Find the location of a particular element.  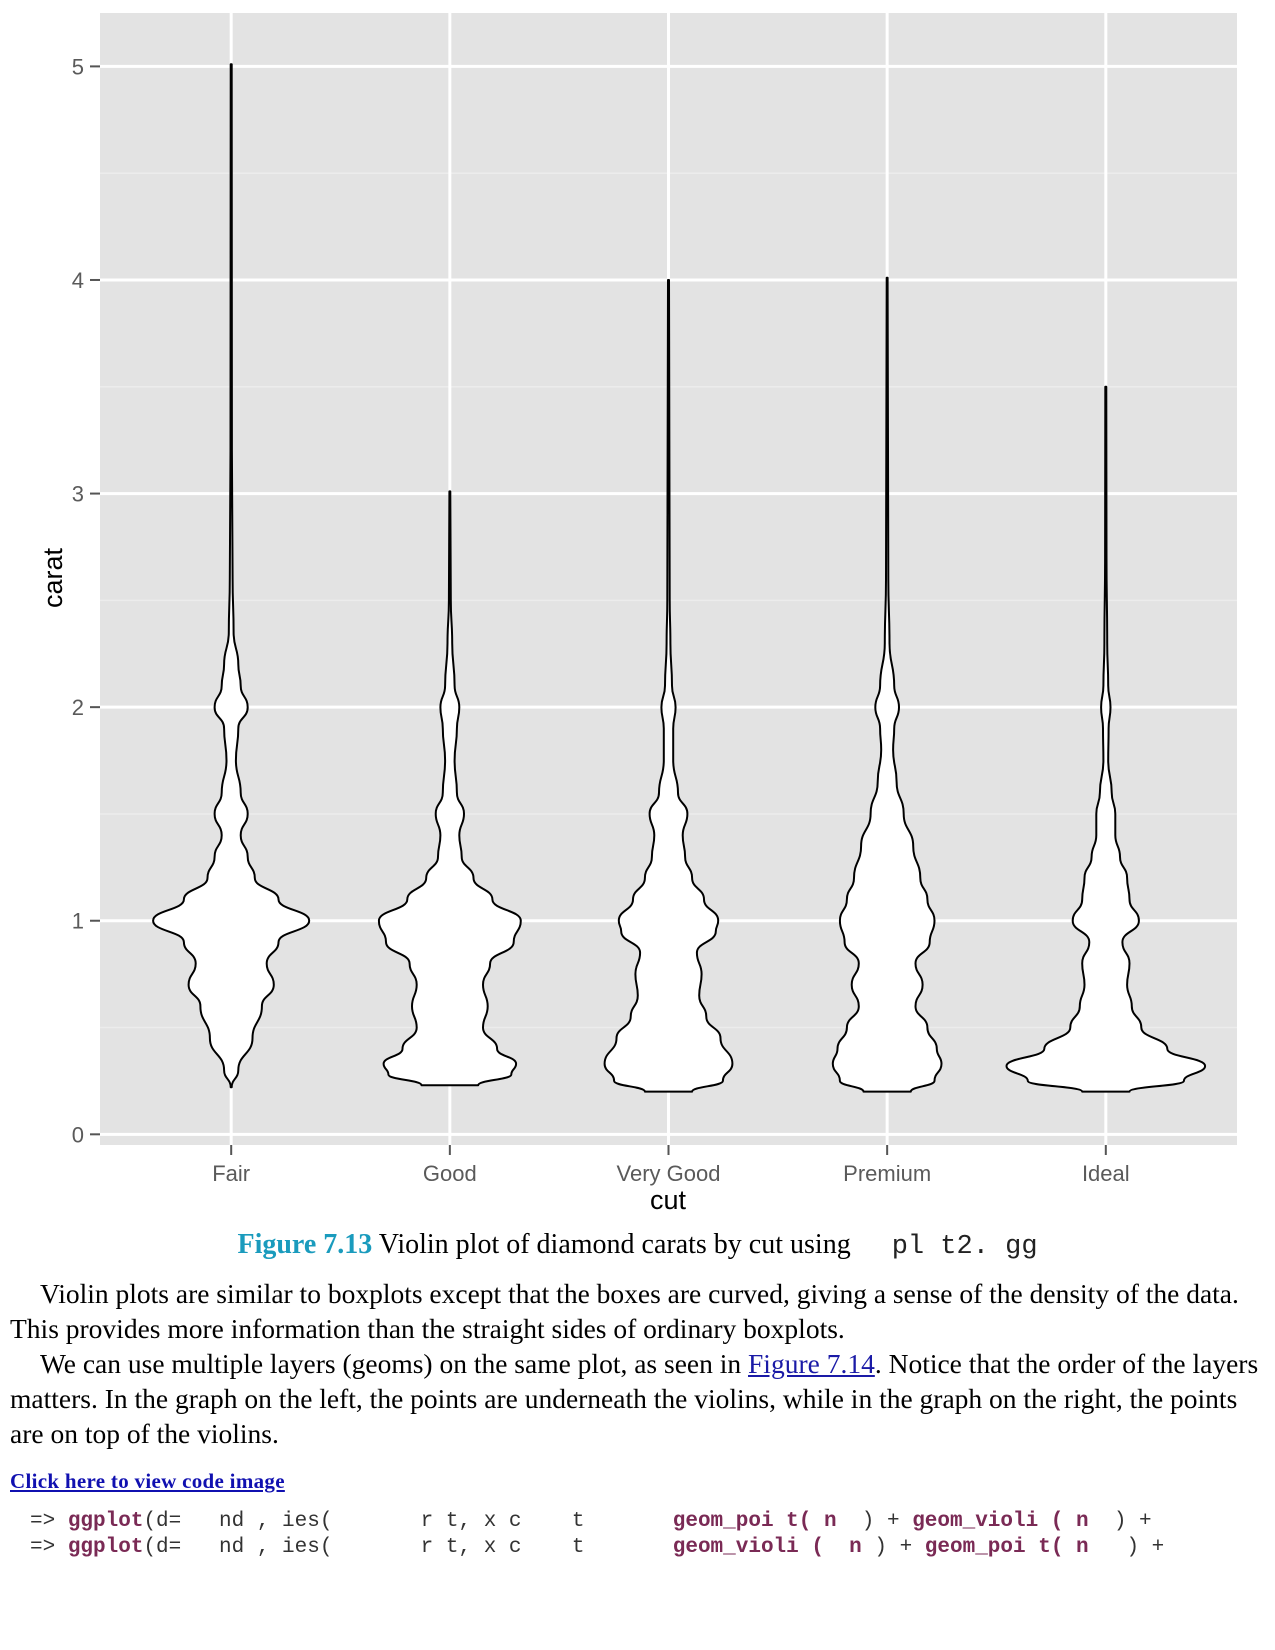

x-tick-label: Fair is located at coordinates (231, 1173).